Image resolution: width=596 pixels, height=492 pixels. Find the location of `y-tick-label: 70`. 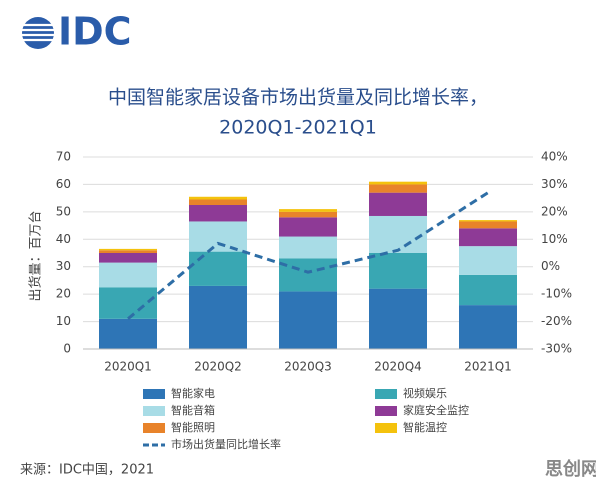

y-tick-label: 70 is located at coordinates (63, 157).